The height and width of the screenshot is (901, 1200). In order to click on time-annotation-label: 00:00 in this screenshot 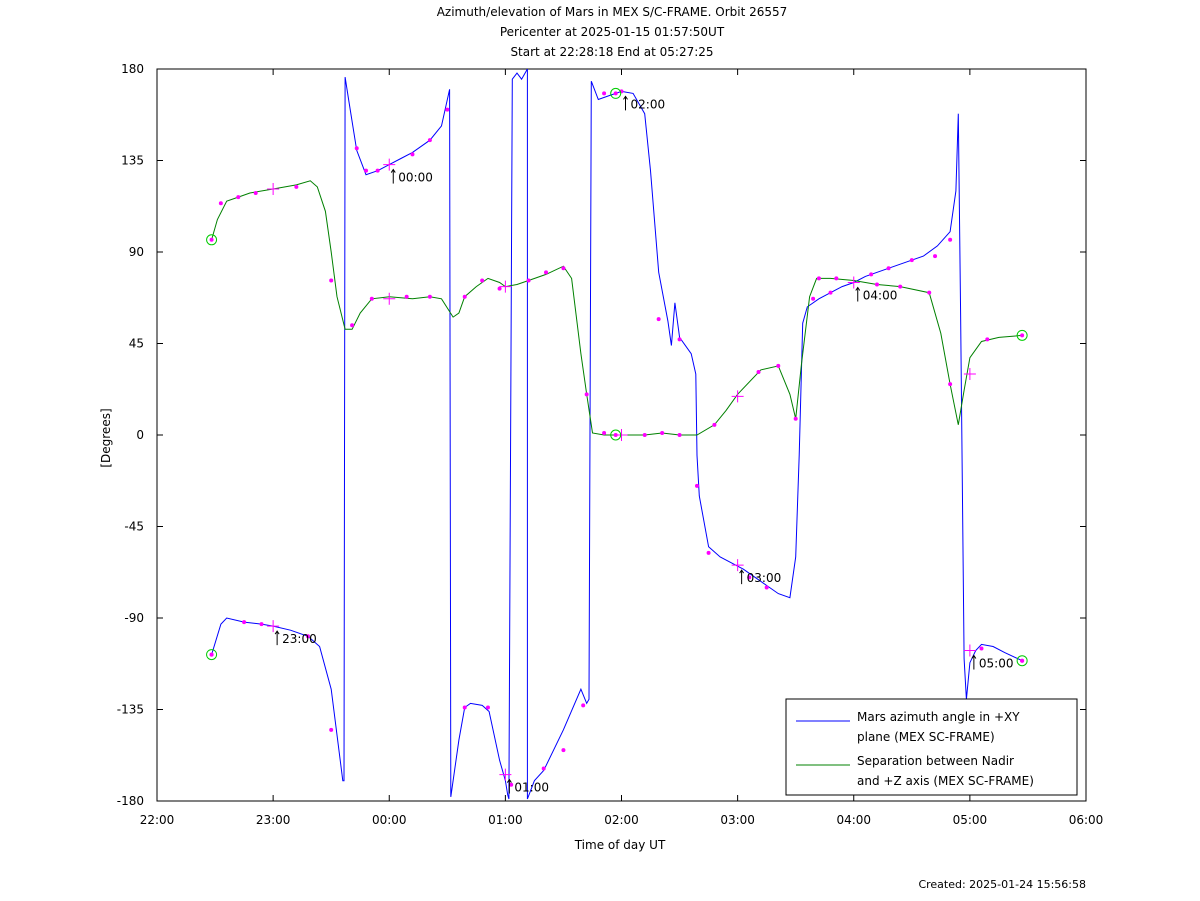, I will do `click(415, 178)`.